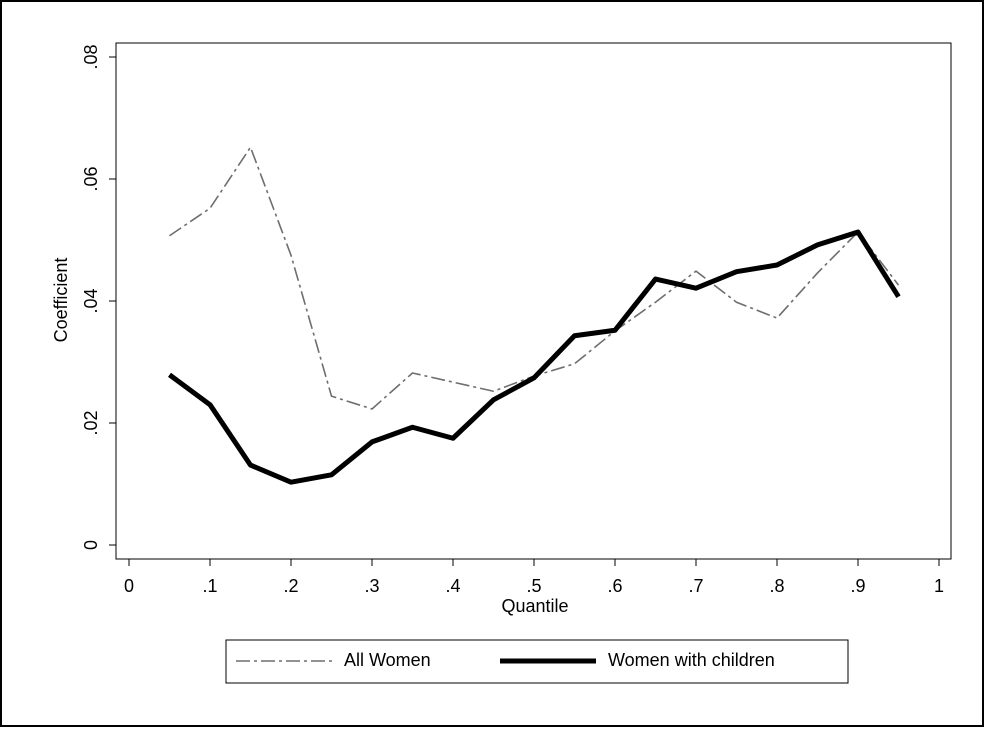 The height and width of the screenshot is (732, 984). I want to click on x-tick-label: .1, so click(209, 586).